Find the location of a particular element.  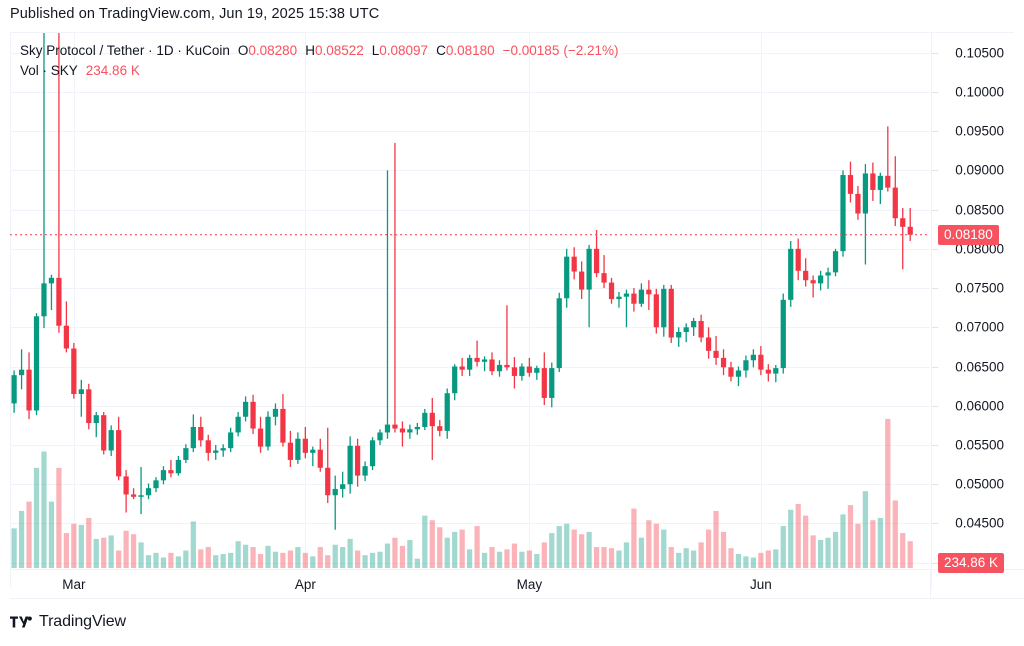

legend-volume-row: Vol · SKY 234.86 K is located at coordinates (319, 71).